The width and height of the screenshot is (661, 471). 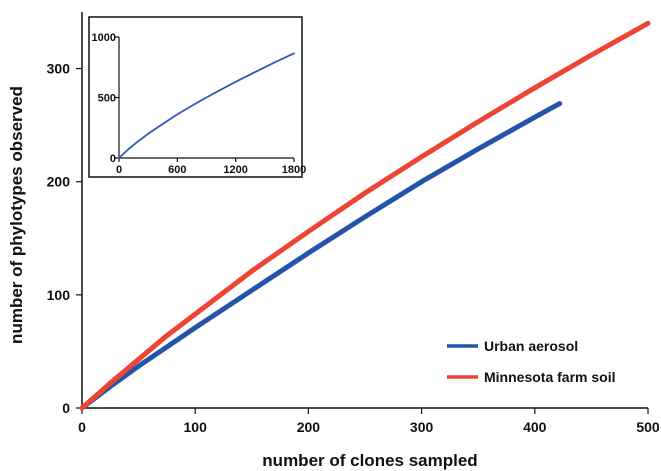 I want to click on y-tick-label: 300, so click(x=59, y=69).